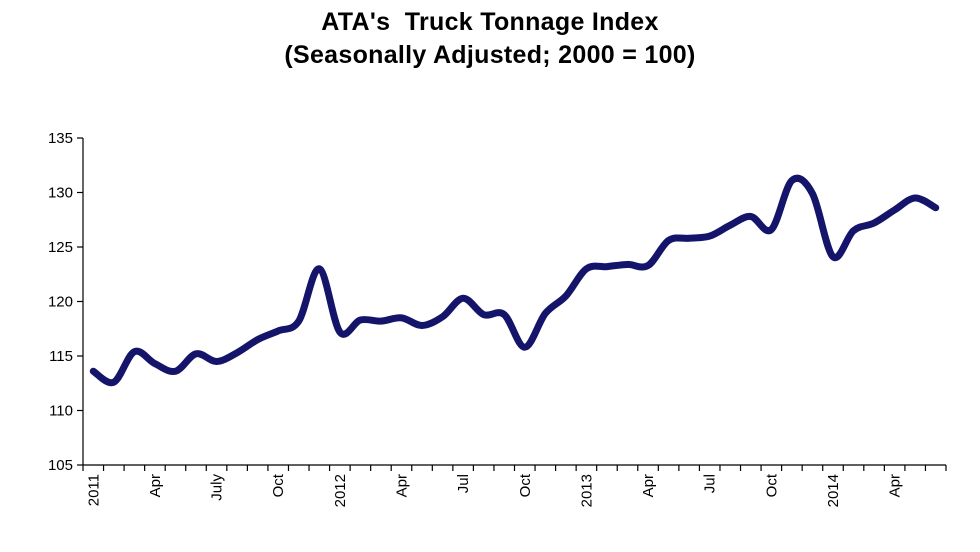 This screenshot has height=552, width=980. I want to click on y-tick-label-125: 125, so click(60, 247).